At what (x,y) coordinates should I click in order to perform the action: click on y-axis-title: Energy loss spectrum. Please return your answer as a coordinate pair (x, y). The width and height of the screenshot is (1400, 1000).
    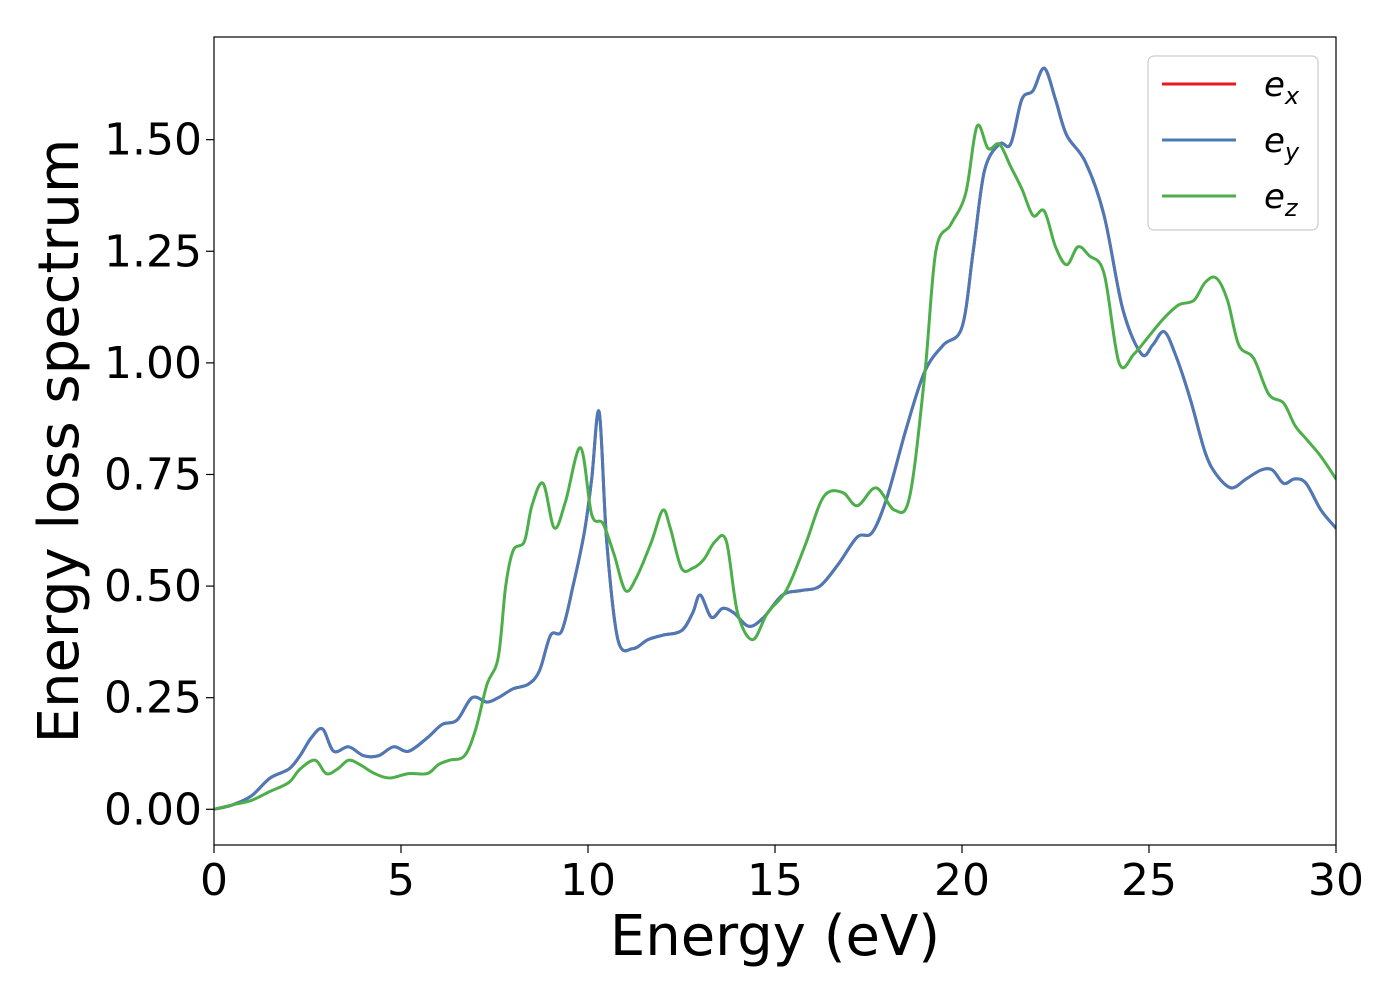
    Looking at the image, I should click on (59, 441).